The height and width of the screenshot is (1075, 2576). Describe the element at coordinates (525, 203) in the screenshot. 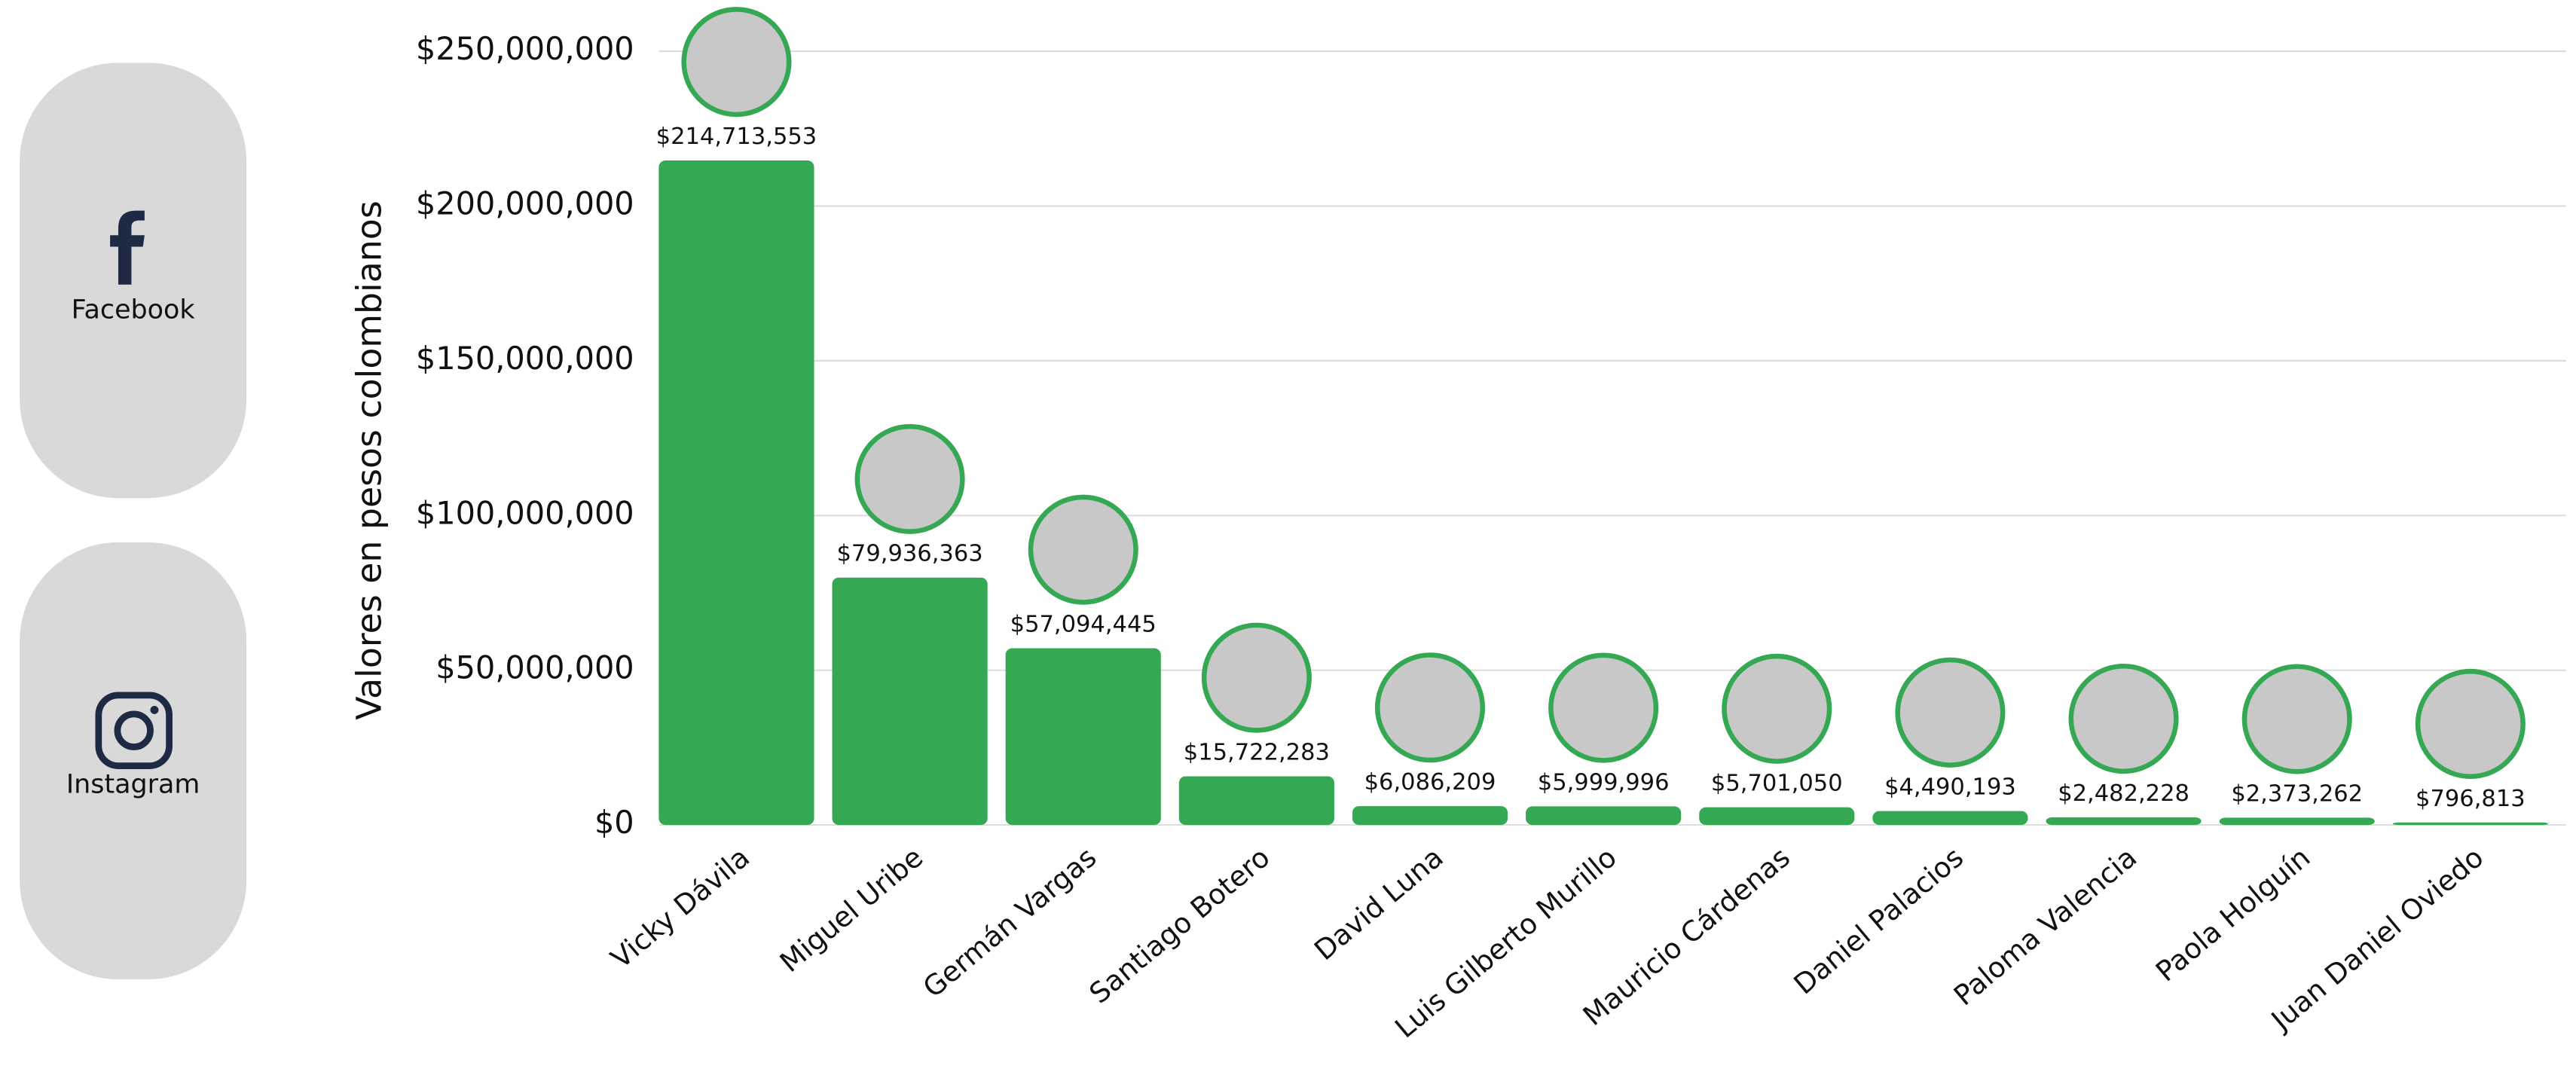

I see `y-tick-label: $200,000,000` at that location.